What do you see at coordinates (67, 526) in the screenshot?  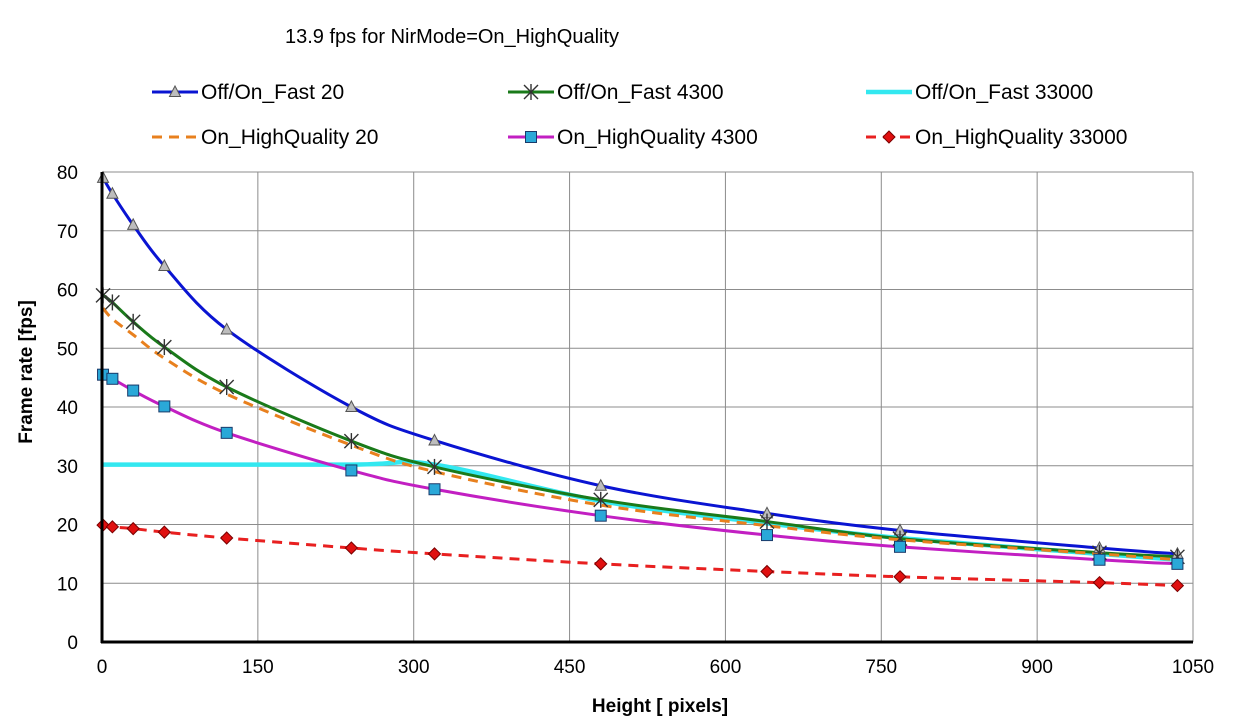 I see `y-tick-label: 20` at bounding box center [67, 526].